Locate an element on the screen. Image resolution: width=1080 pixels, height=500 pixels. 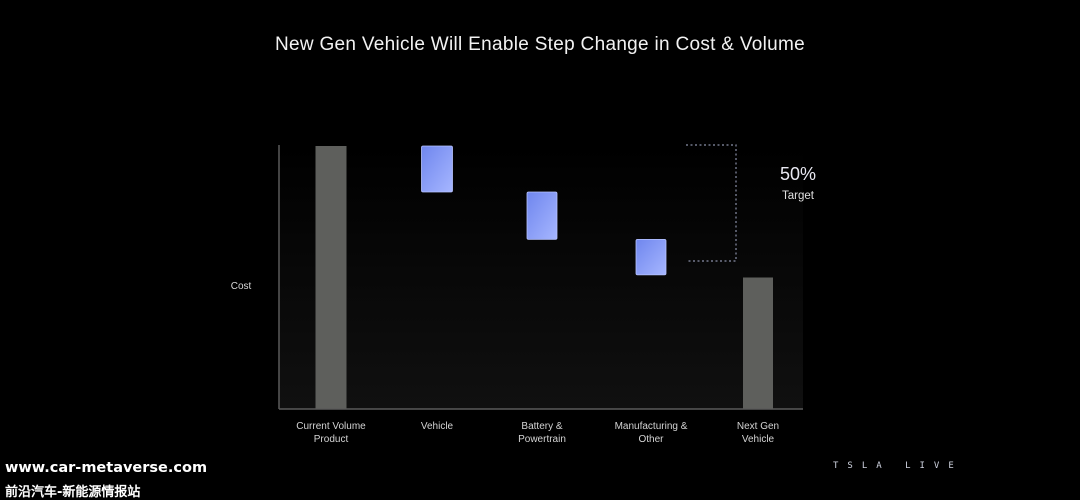
watermark-url: www.car-metaverse.com is located at coordinates (106, 468).